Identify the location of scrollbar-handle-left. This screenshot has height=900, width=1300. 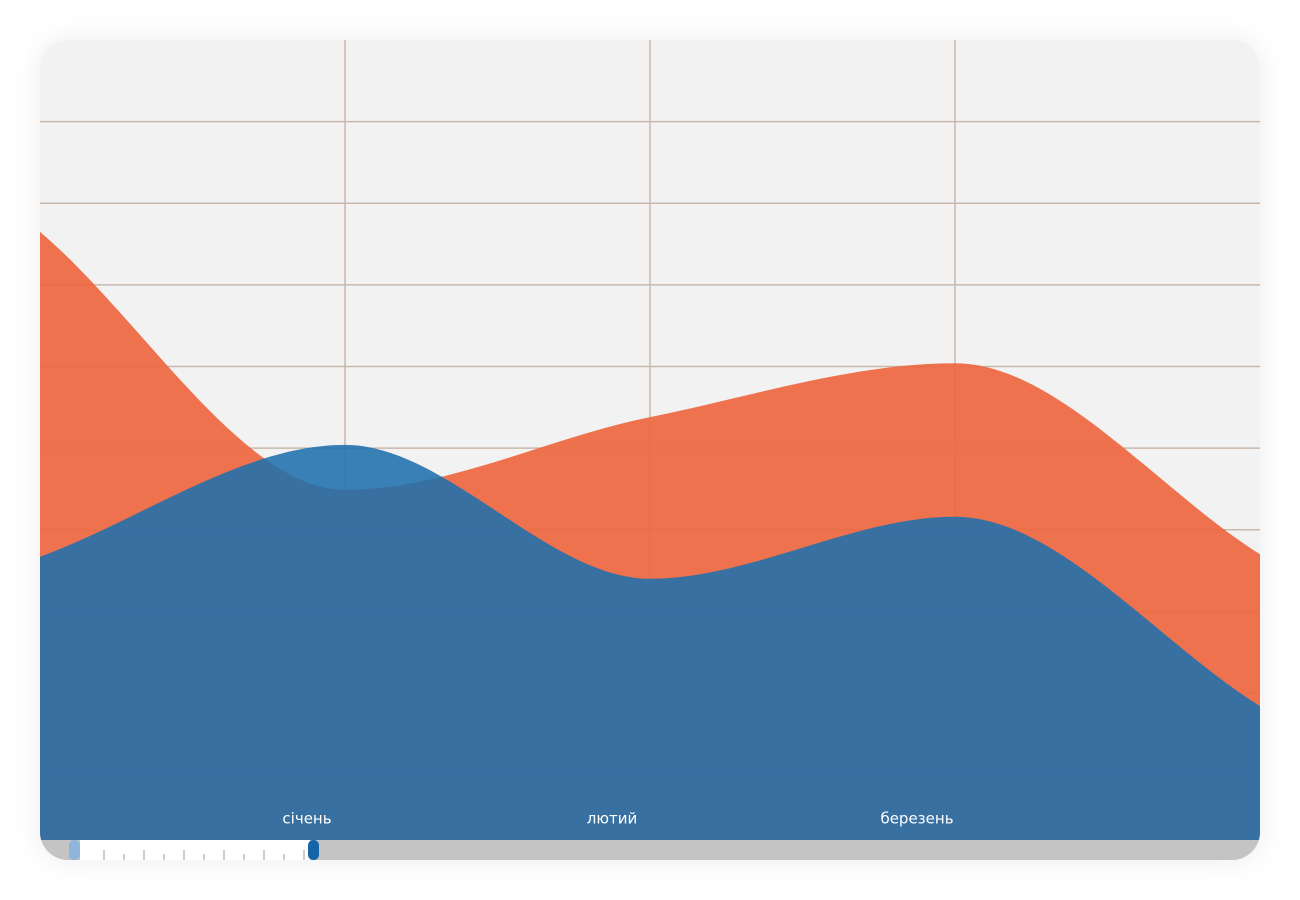
(74, 850).